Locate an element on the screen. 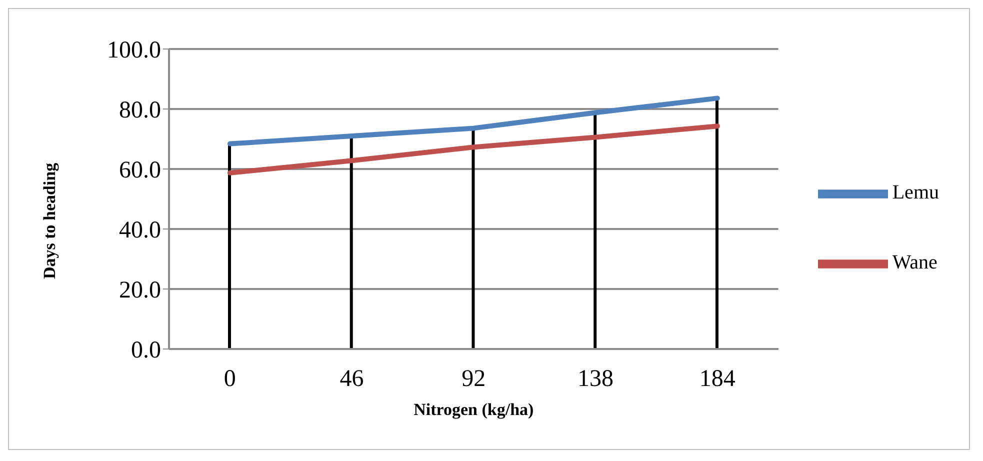 The width and height of the screenshot is (983, 461). y-tick-label: 60.0 is located at coordinates (140, 171).